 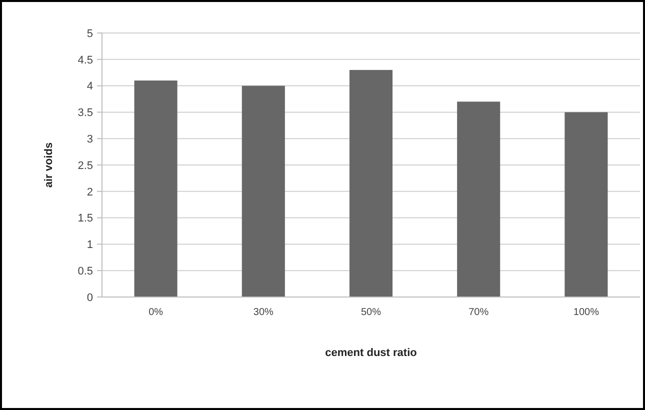 I want to click on y-tick-label: 2, so click(x=89, y=192).